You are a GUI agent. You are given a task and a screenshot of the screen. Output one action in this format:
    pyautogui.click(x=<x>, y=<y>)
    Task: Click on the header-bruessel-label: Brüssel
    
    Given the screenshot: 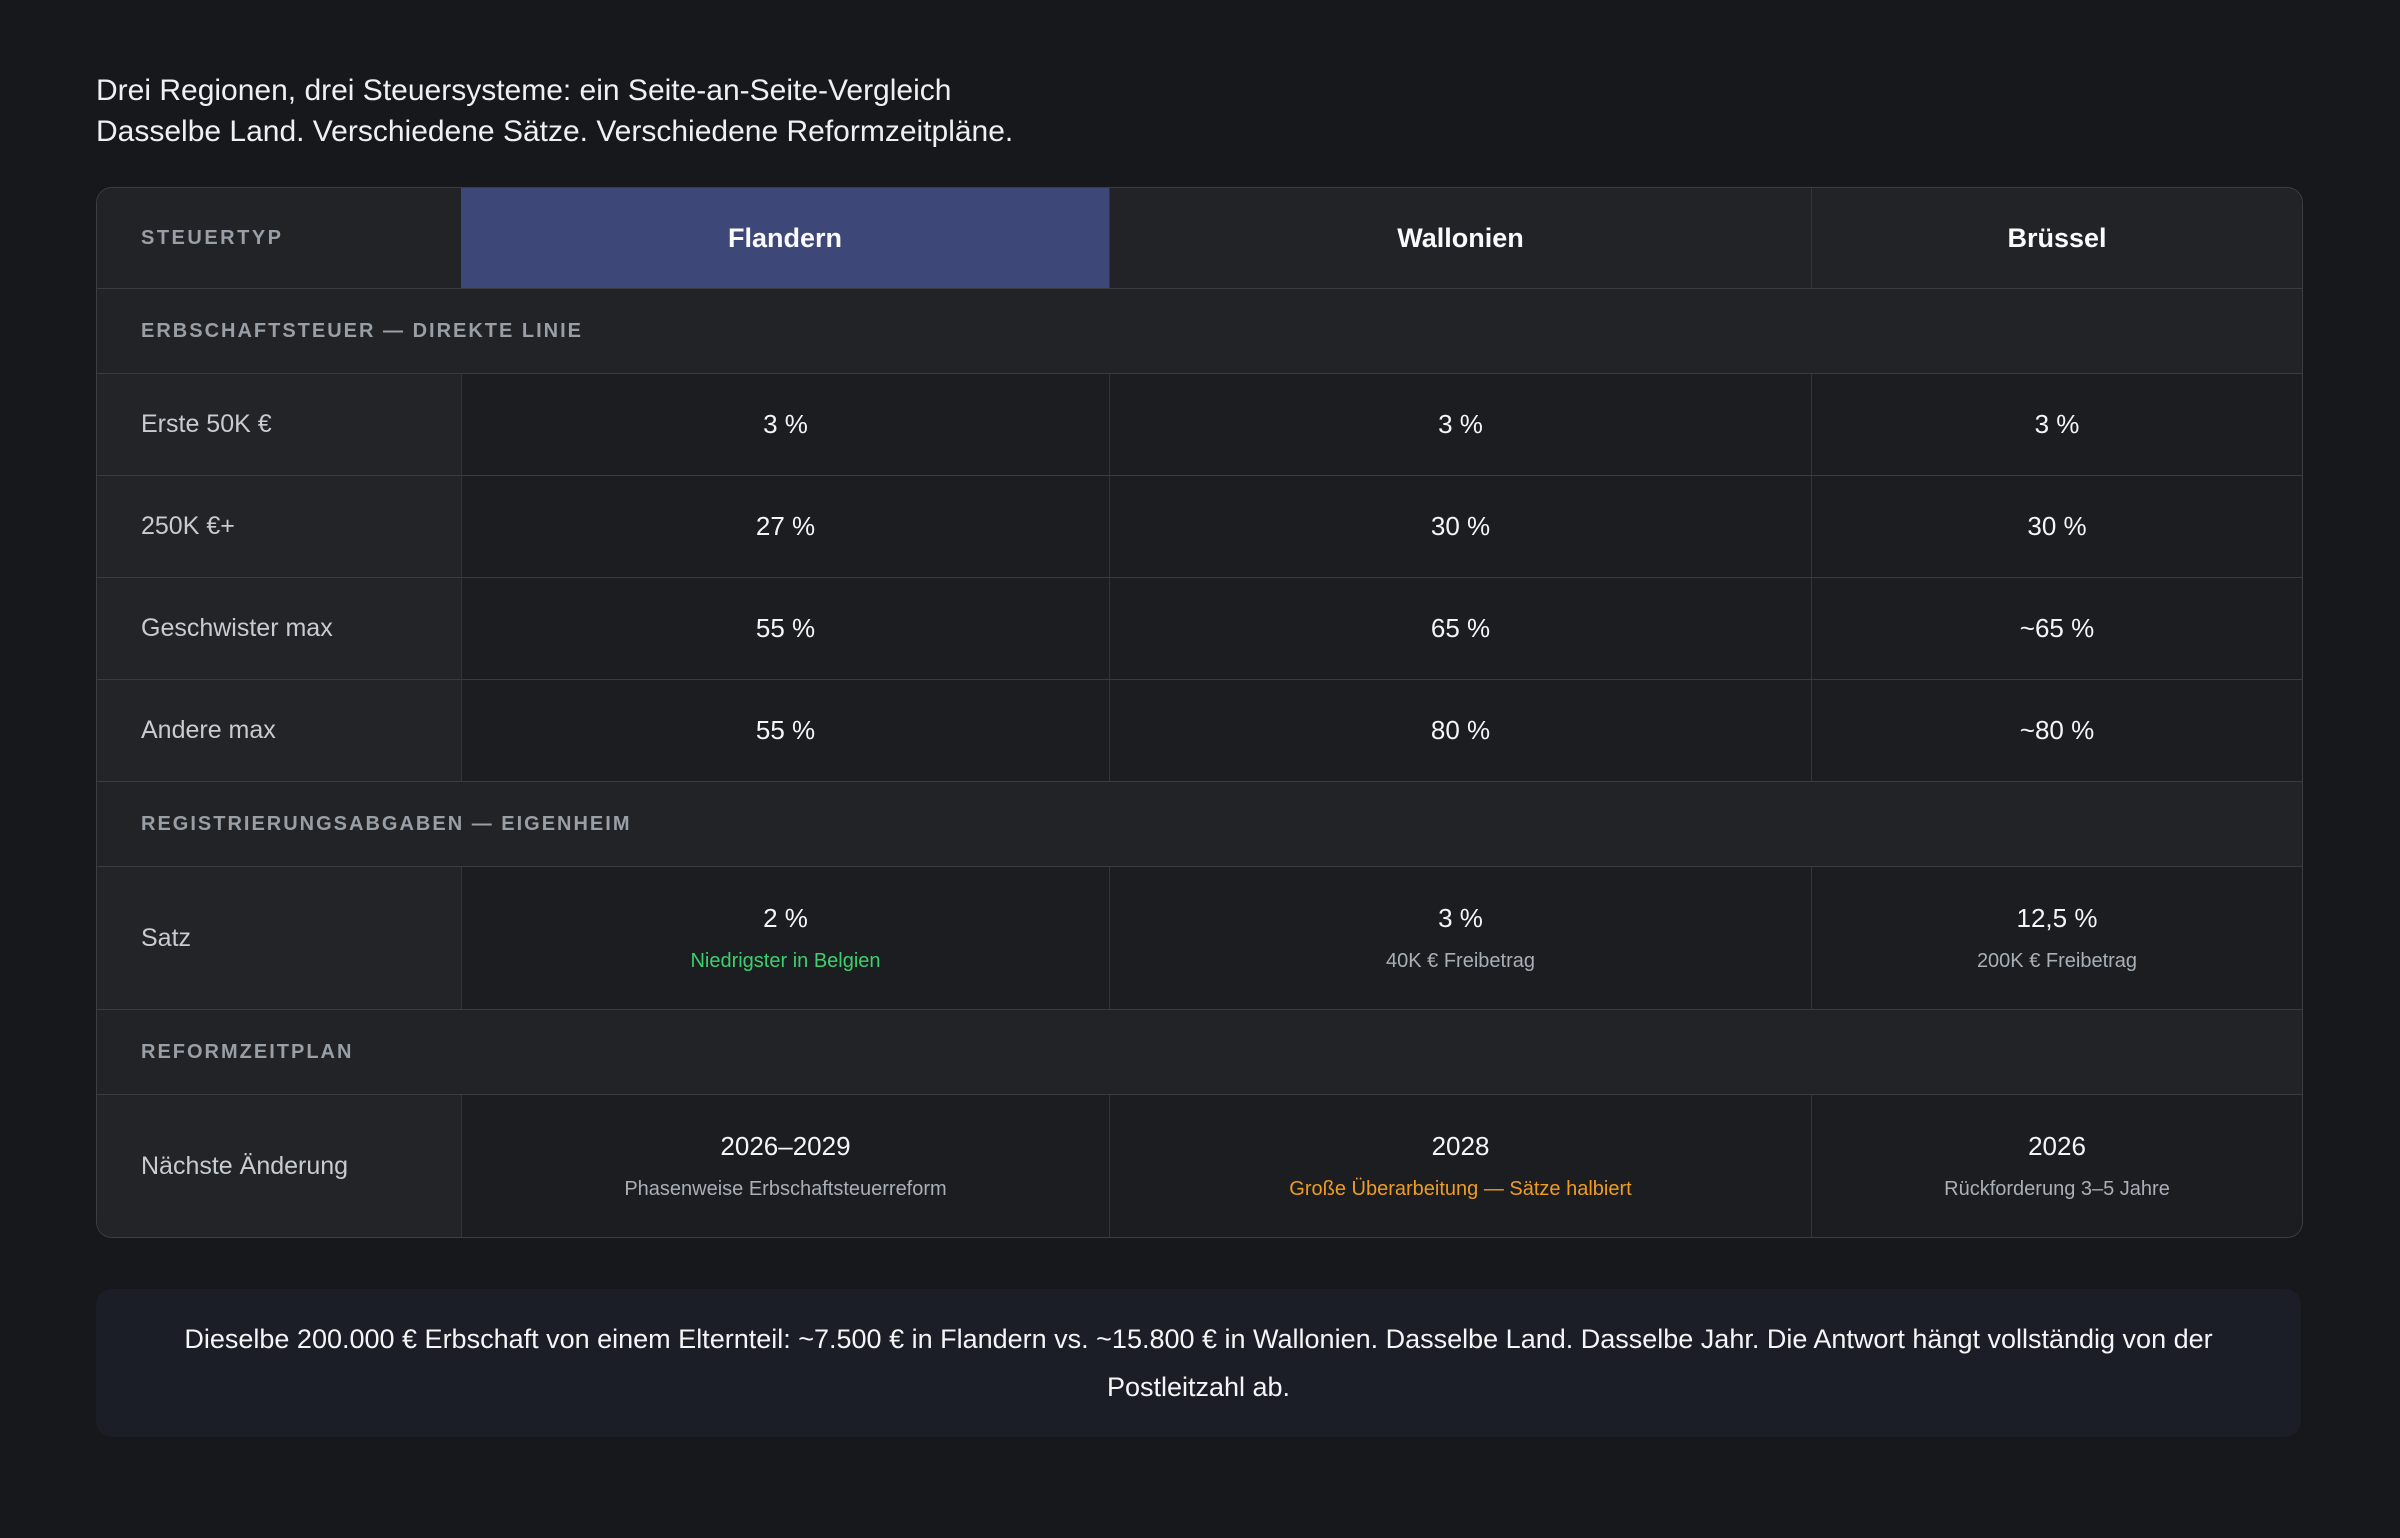 What is the action you would take?
    pyautogui.click(x=2057, y=237)
    